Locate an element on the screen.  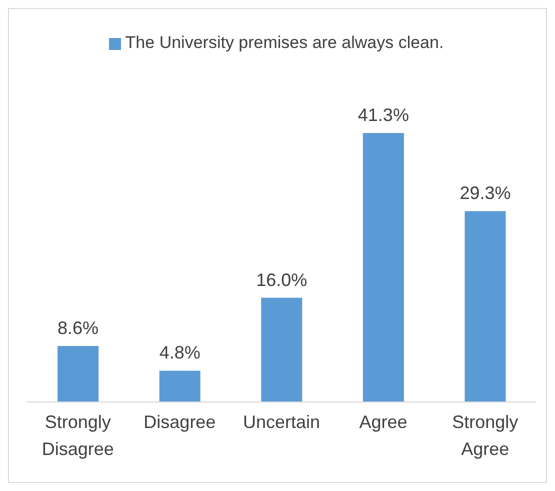
x-tick-label: Strongly Agree is located at coordinates (485, 435).